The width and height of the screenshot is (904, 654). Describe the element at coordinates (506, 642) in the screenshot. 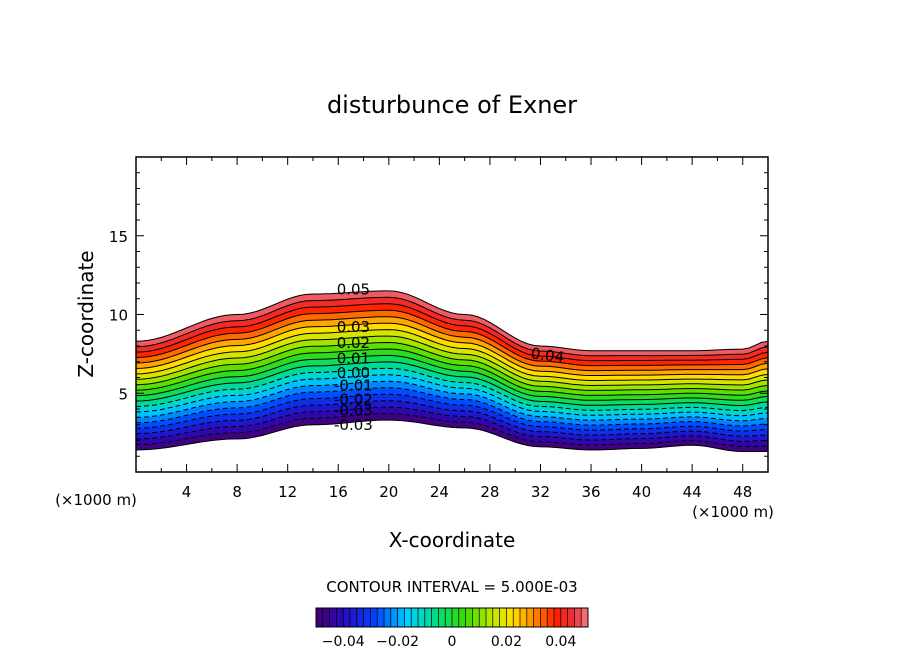

I see `colorbar-tick-label: 0.02` at that location.